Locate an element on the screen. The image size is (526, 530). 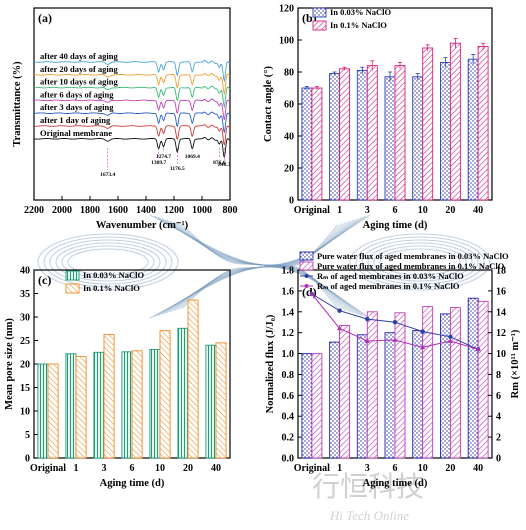
swirl-loop-left is located at coordinates (108, 262).